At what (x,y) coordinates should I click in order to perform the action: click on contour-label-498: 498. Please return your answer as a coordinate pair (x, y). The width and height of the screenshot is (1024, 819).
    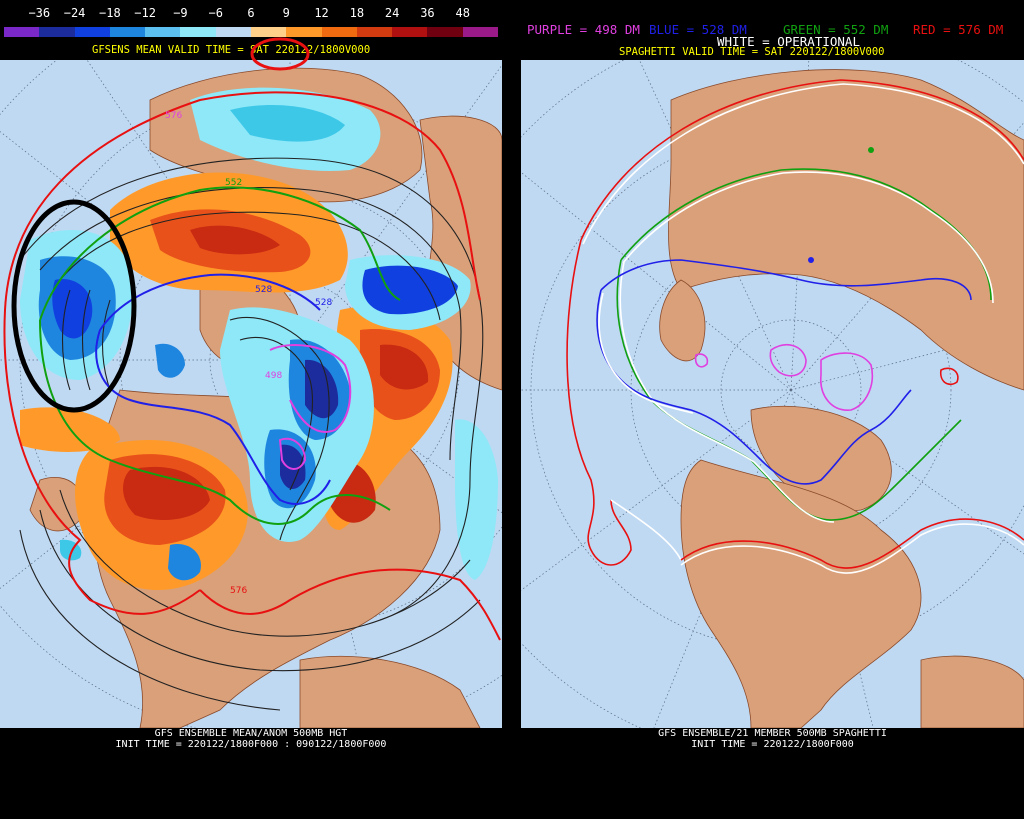
    Looking at the image, I should click on (273, 376).